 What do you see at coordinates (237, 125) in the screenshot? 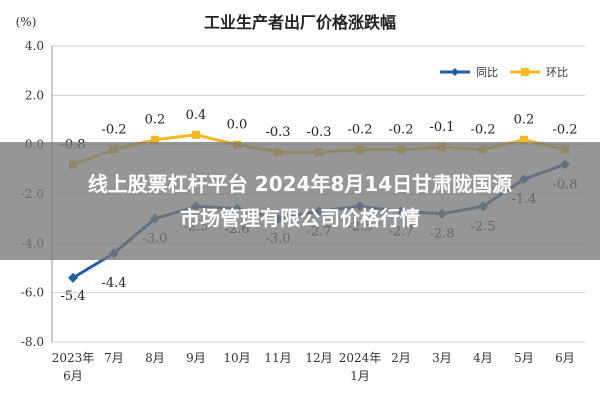
I see `data-label: 0.0` at bounding box center [237, 125].